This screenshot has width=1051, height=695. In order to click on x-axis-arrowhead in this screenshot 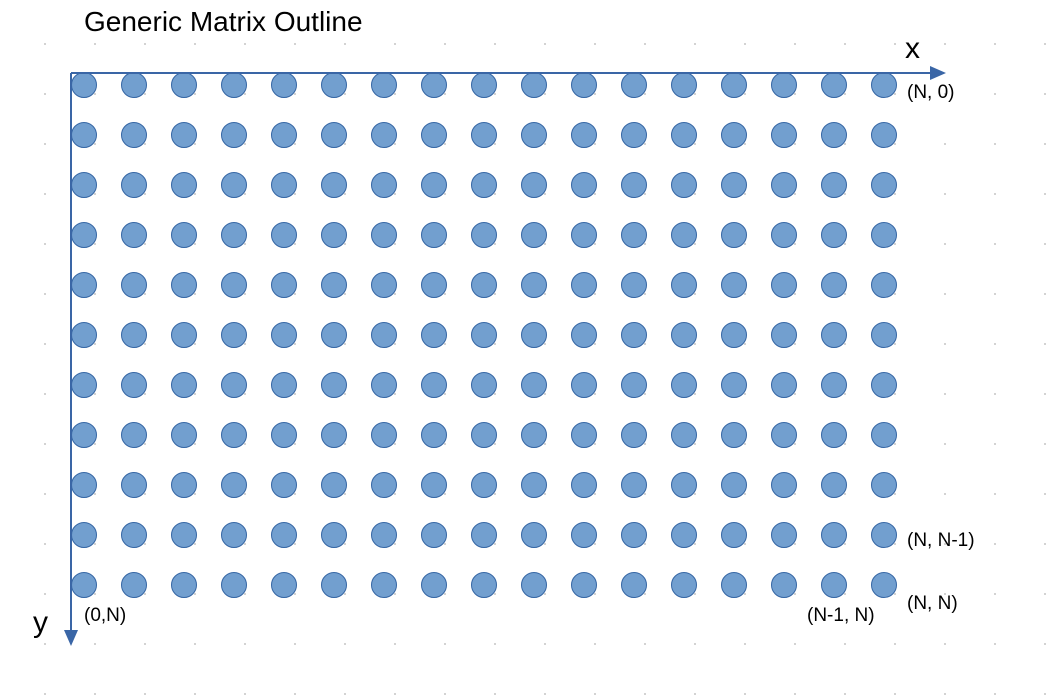, I will do `click(938, 73)`.